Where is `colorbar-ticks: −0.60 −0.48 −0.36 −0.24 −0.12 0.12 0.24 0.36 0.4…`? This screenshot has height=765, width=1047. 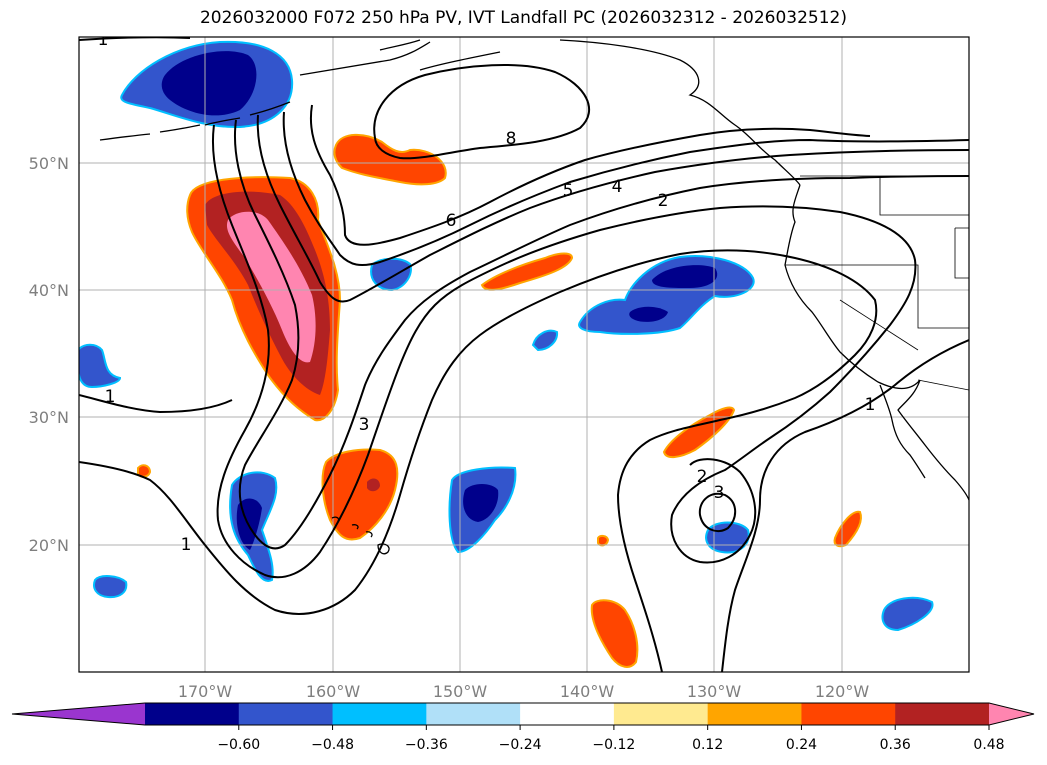 colorbar-ticks: −0.60 −0.48 −0.36 −0.24 −0.12 0.12 0.24 0.36 0.4… is located at coordinates (611, 739).